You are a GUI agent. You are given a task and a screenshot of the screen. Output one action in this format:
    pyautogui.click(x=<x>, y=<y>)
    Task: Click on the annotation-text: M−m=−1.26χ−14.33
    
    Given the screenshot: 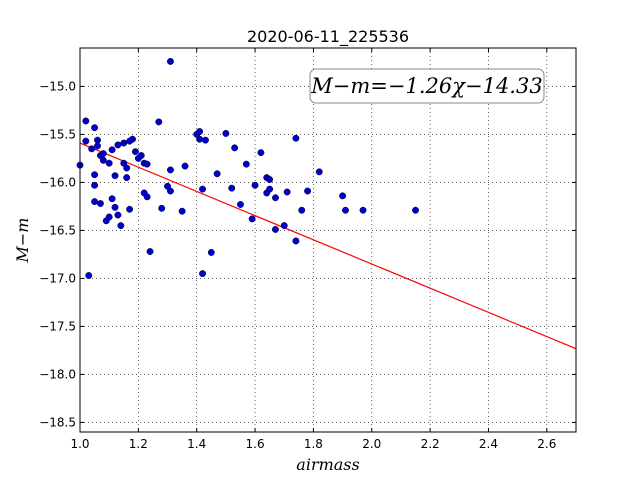 What is the action you would take?
    pyautogui.click(x=426, y=86)
    